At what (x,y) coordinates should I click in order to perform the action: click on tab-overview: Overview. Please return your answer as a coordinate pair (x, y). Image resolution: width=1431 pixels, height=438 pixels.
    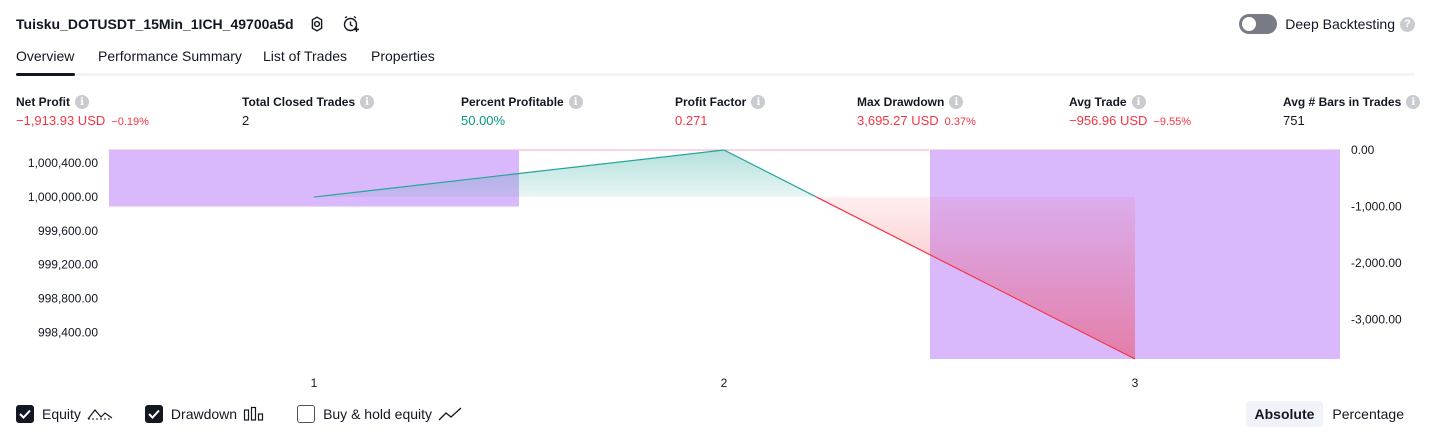
    Looking at the image, I should click on (45, 56).